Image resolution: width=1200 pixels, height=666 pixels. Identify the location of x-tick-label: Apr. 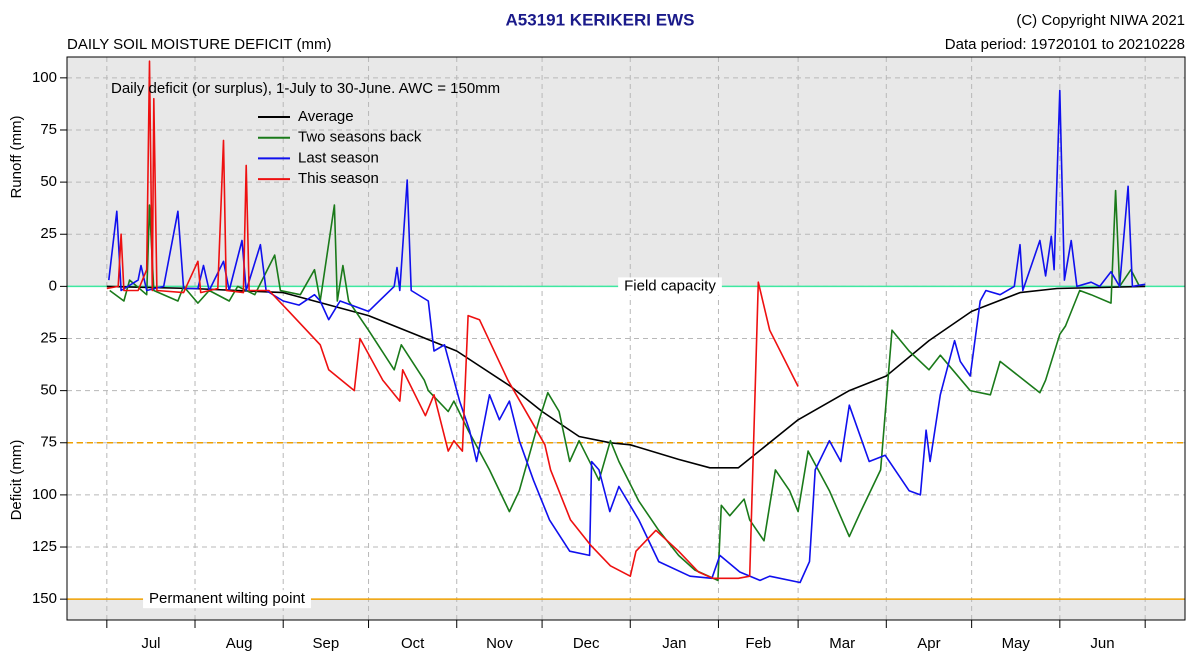
(928, 643).